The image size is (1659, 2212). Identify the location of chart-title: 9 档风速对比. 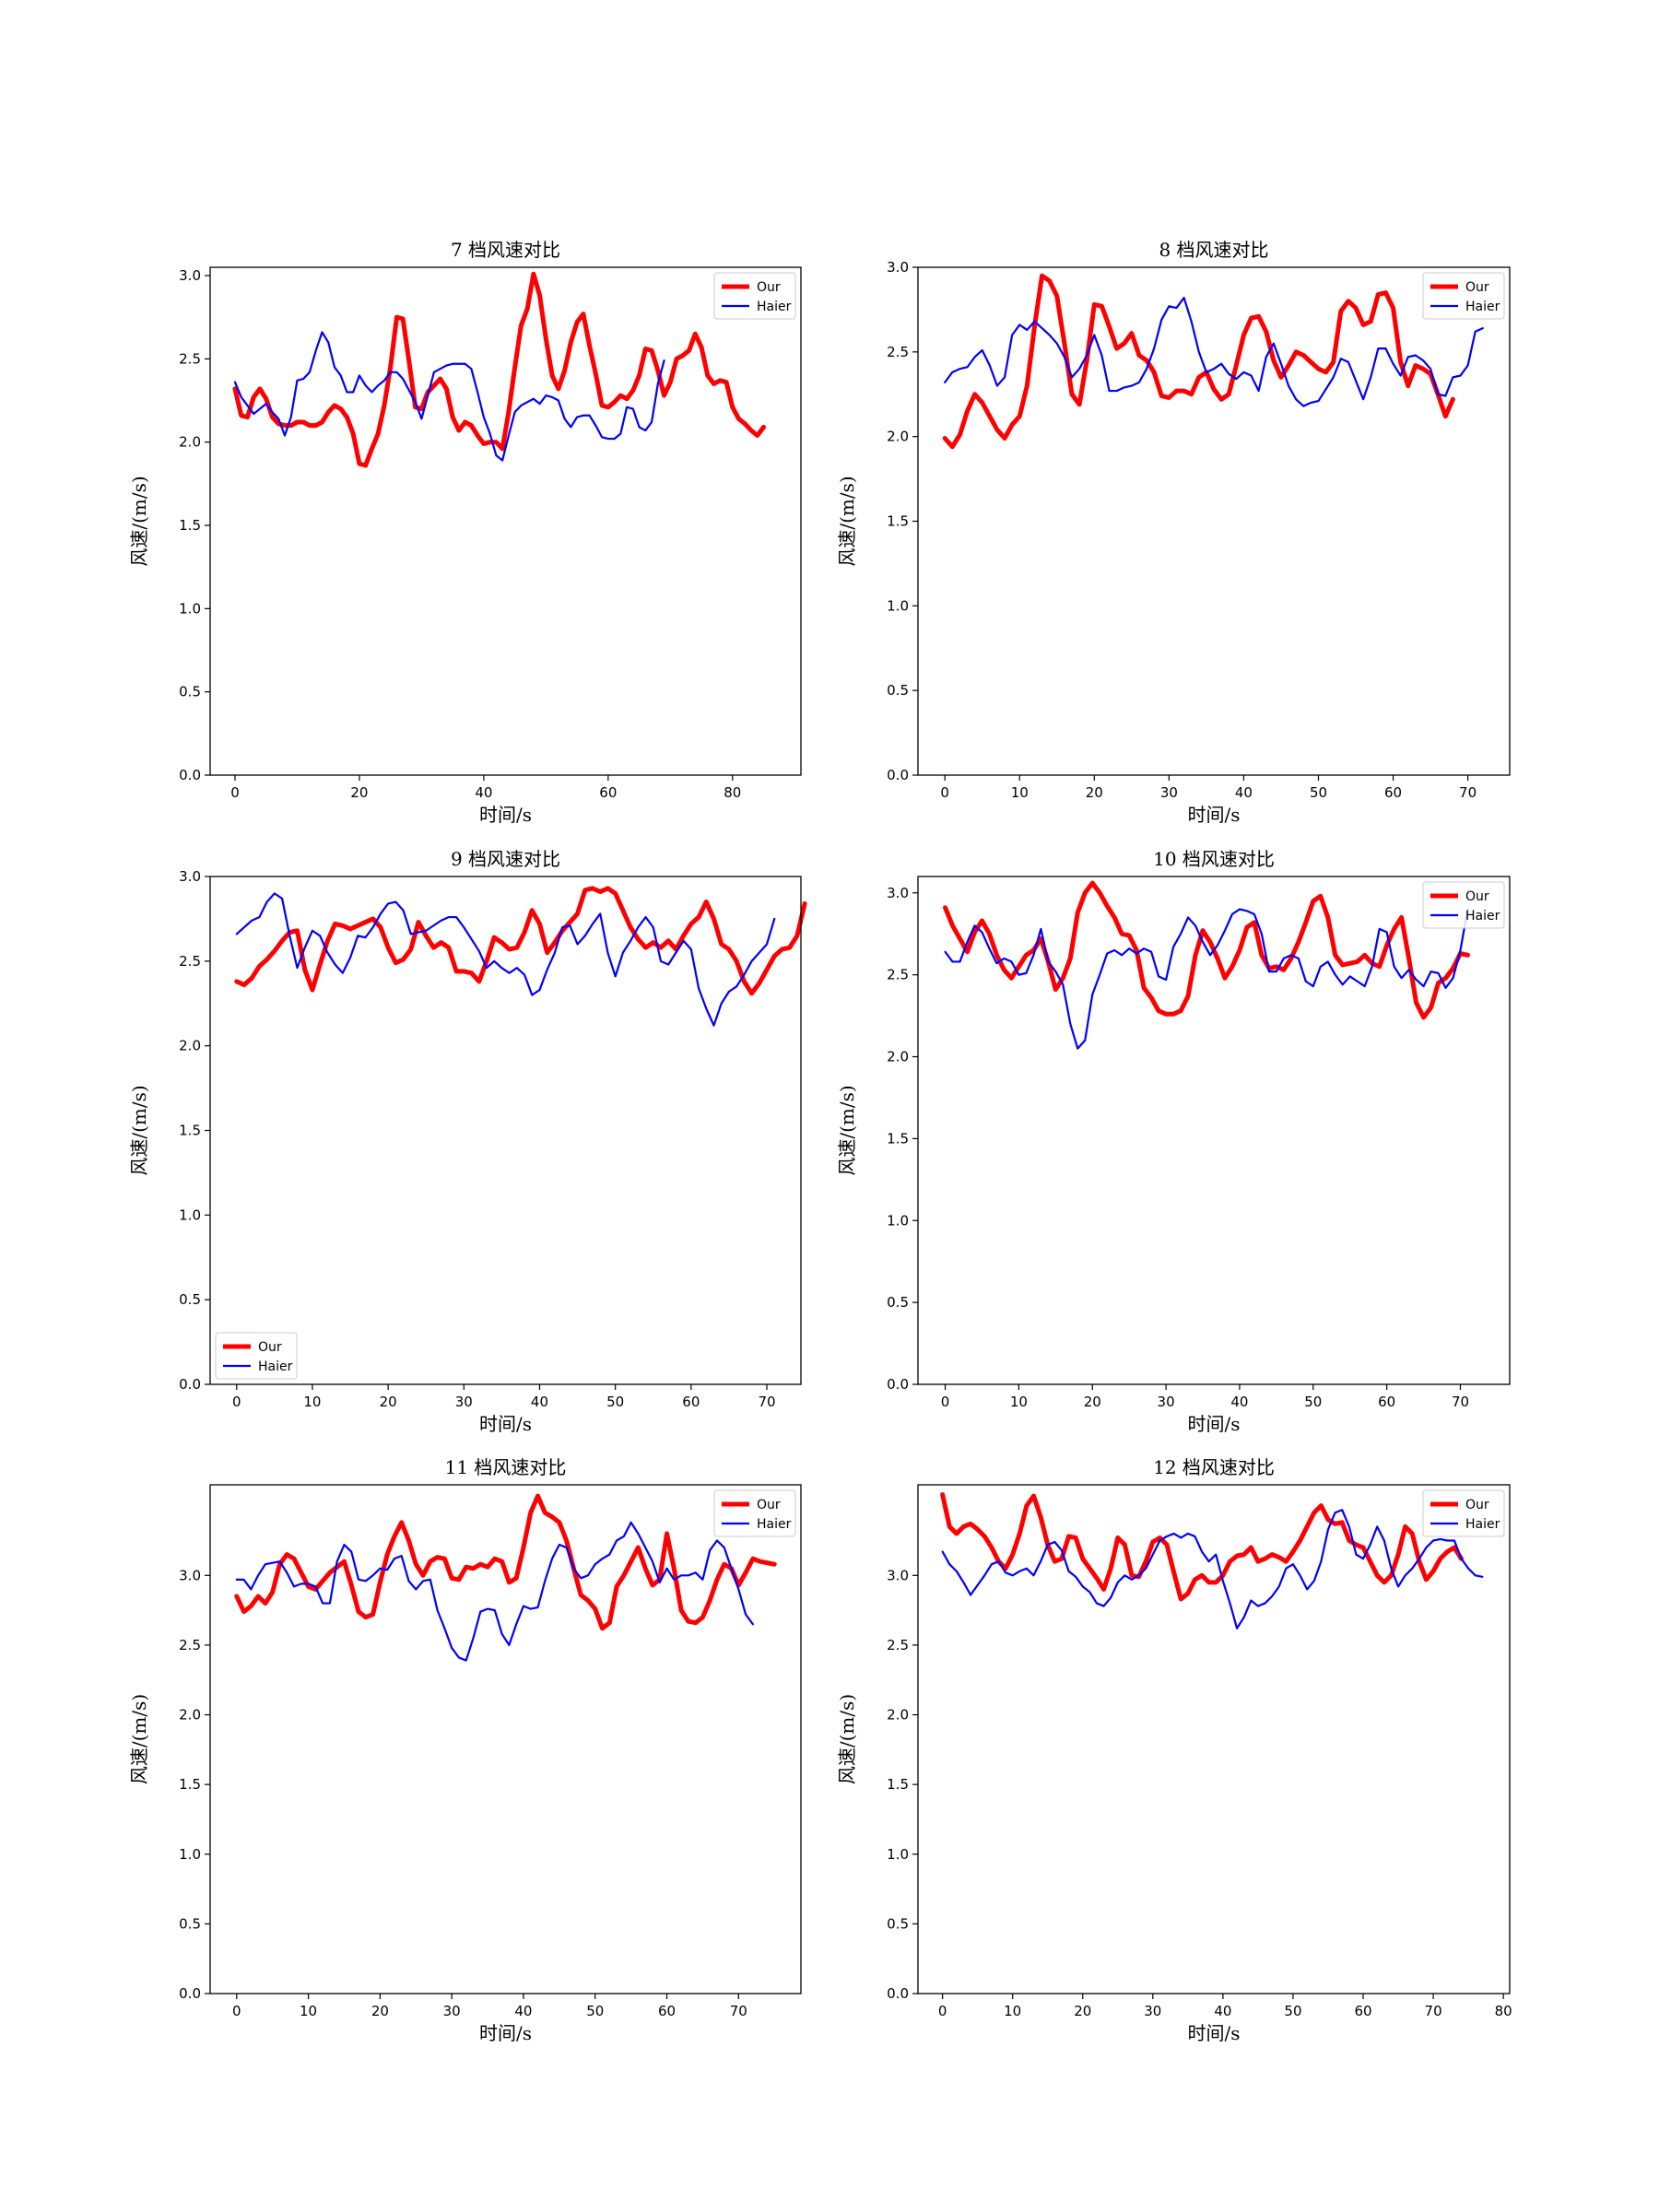
(505, 859).